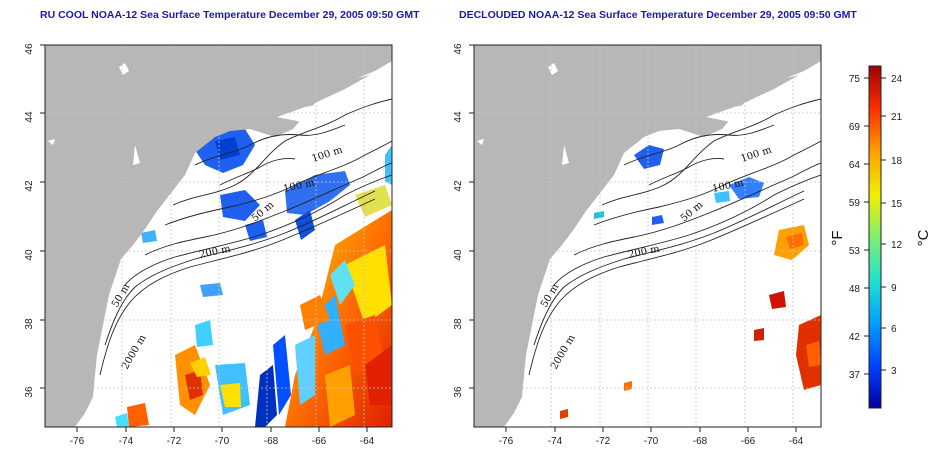  I want to click on fahrenheit-tick: 64, so click(855, 165).